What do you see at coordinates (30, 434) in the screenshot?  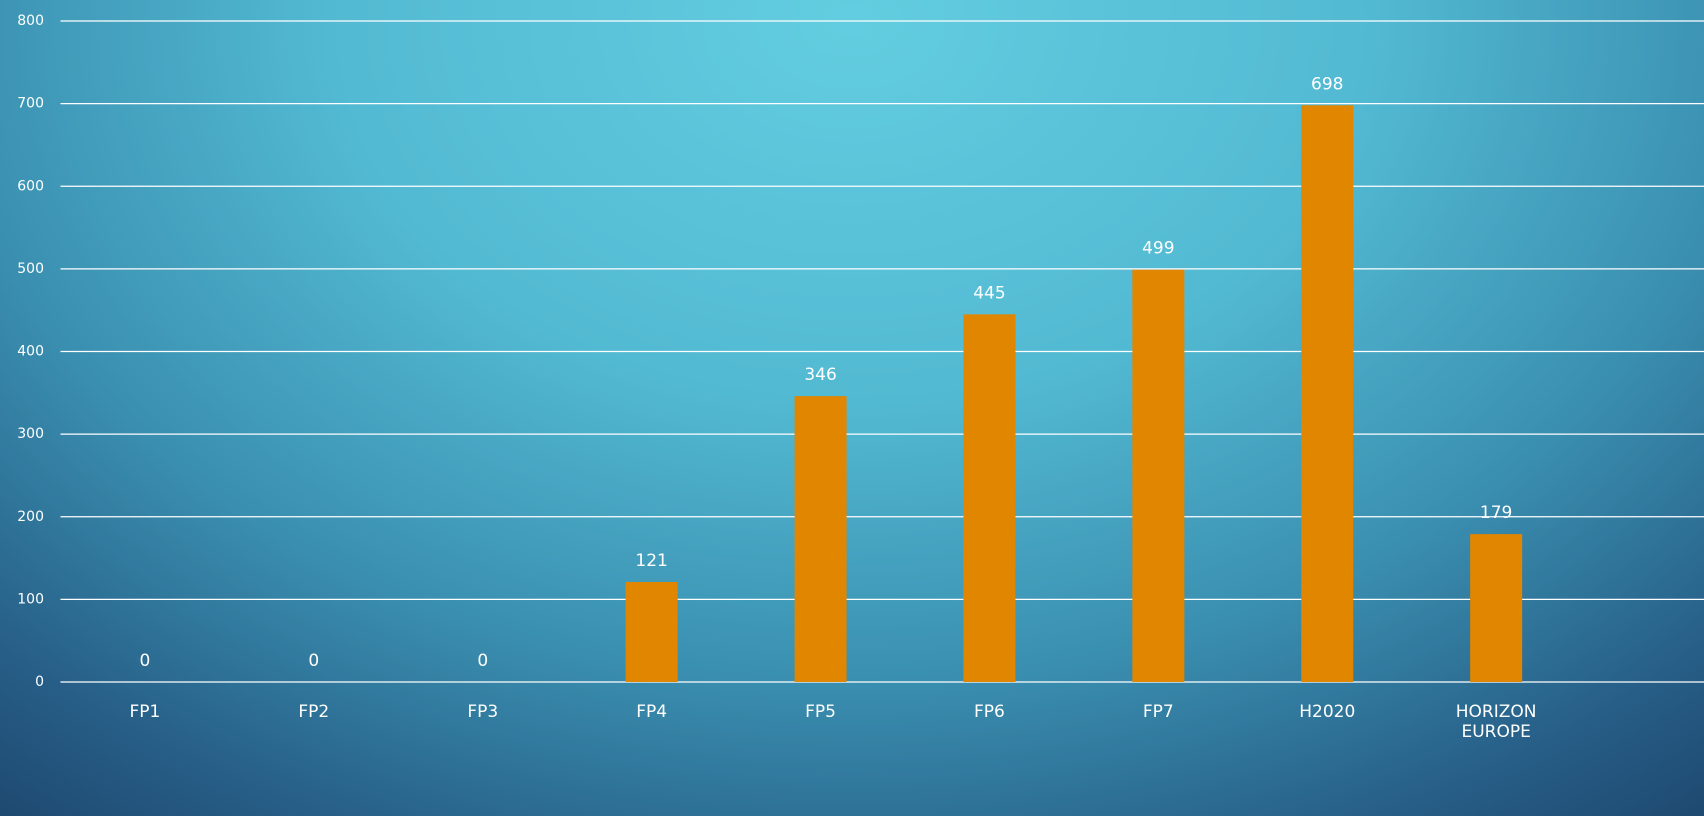 I see `y-tick-label: 300` at bounding box center [30, 434].